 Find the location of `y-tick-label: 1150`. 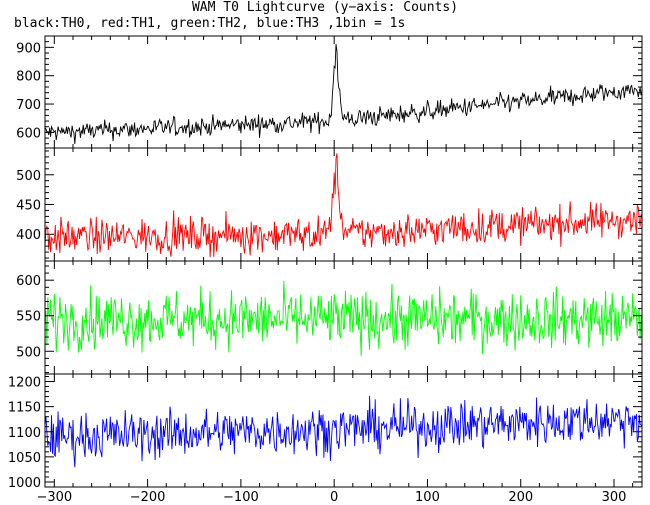

y-tick-label: 1150 is located at coordinates (24, 408).